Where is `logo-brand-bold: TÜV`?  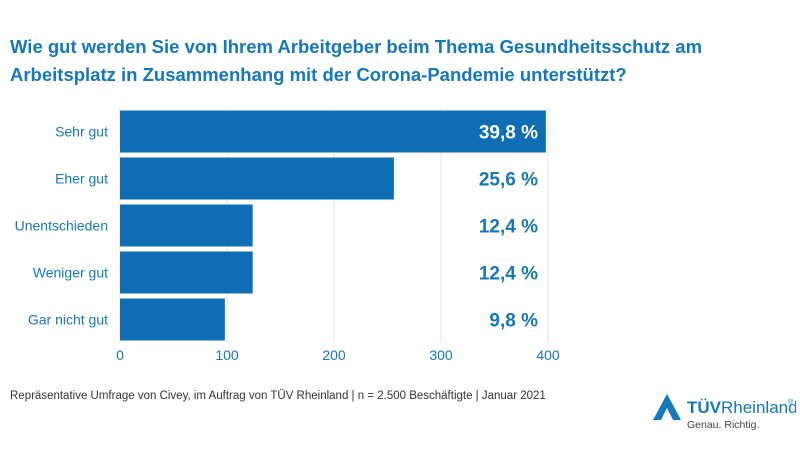
logo-brand-bold: TÜV is located at coordinates (704, 407).